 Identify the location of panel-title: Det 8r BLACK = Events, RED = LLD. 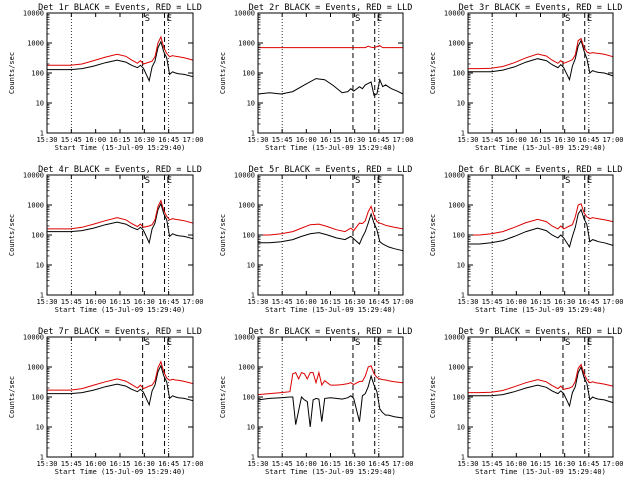
(331, 332).